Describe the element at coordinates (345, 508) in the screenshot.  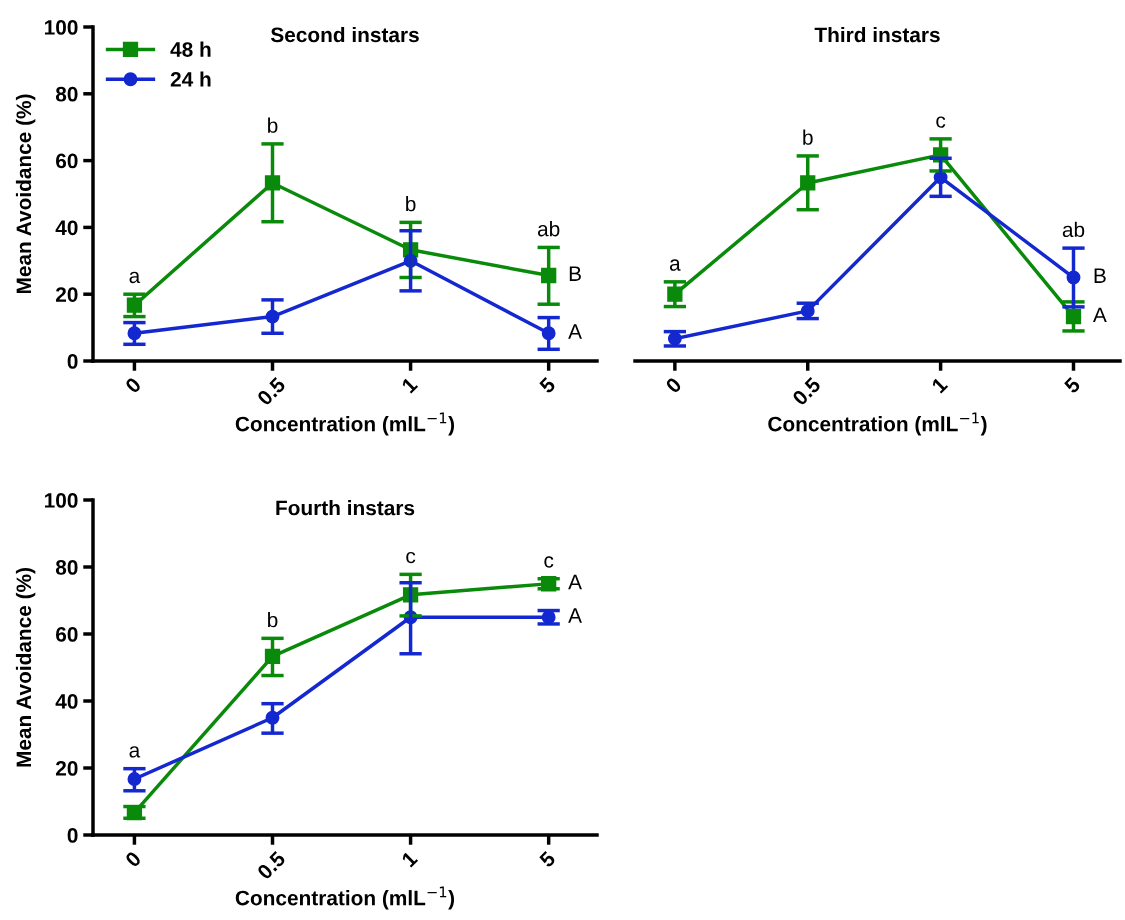
I see `chart-title: Fourth instars` at that location.